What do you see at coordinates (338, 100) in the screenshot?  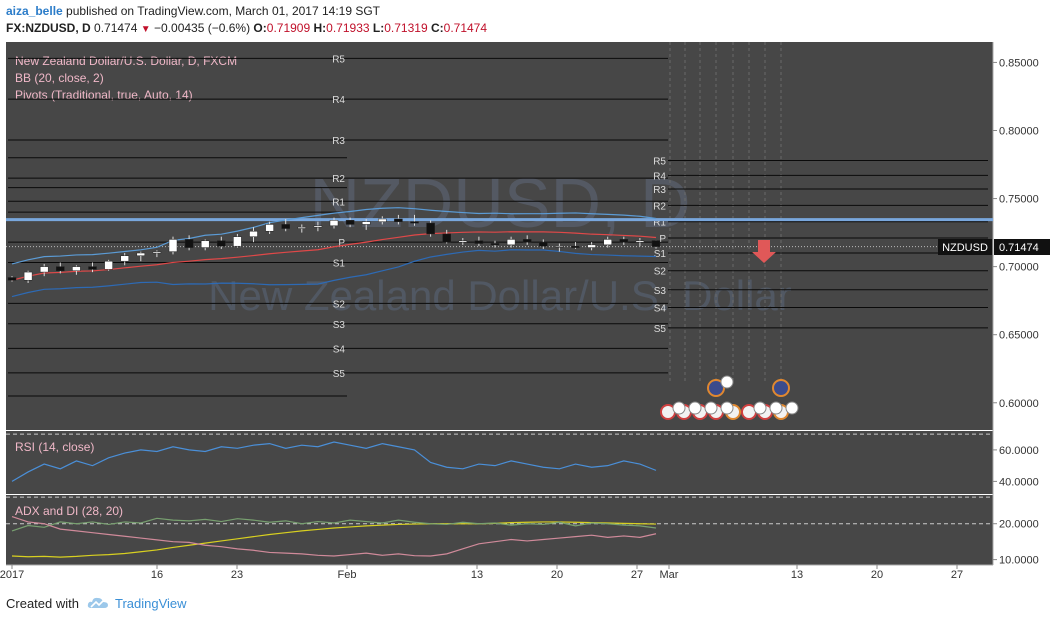 I see `pivot-label-left: R4` at bounding box center [338, 100].